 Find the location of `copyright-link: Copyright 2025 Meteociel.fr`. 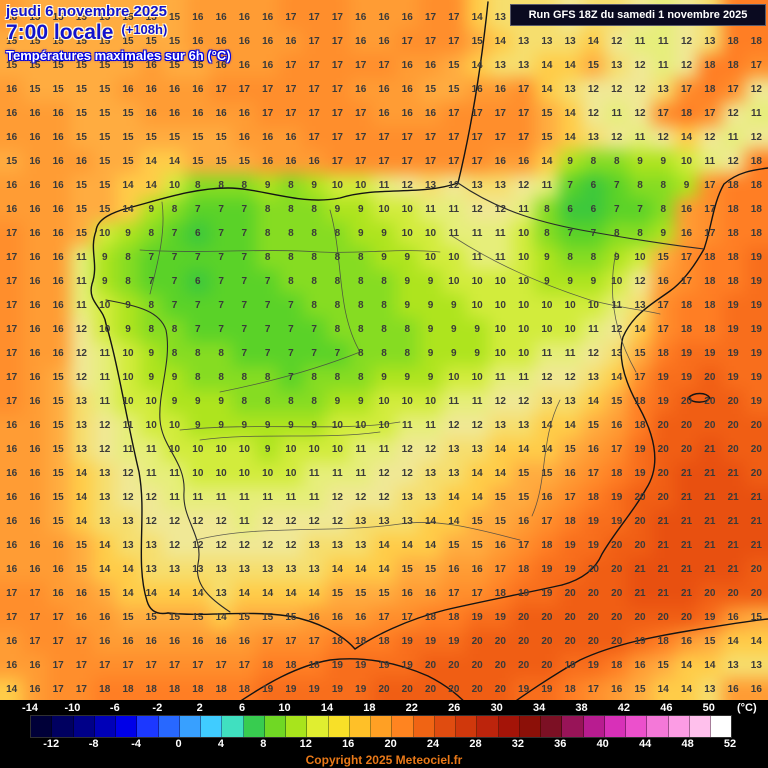

copyright-link: Copyright 2025 Meteociel.fr is located at coordinates (384, 760).